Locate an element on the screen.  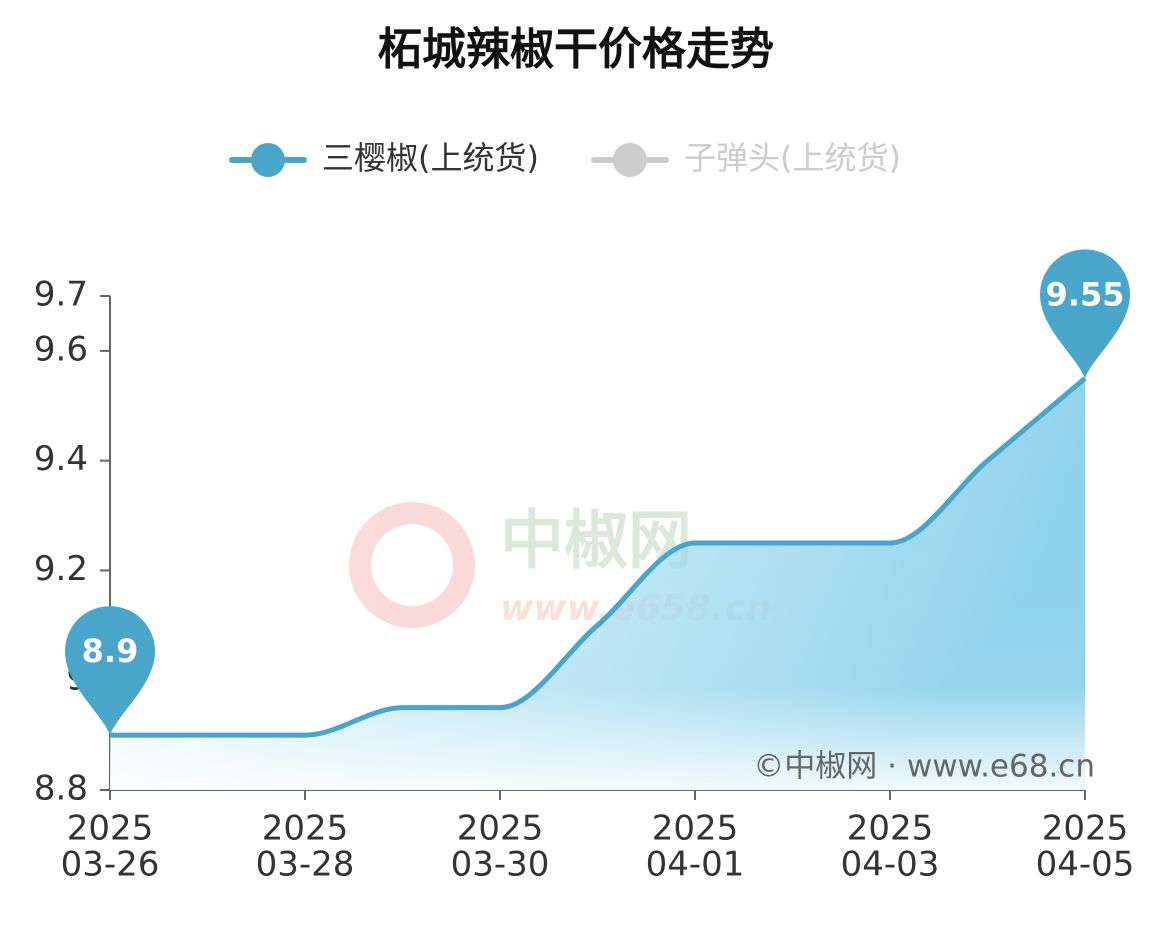
credit: ©中椒网 · www.e68.cn is located at coordinates (924, 767).